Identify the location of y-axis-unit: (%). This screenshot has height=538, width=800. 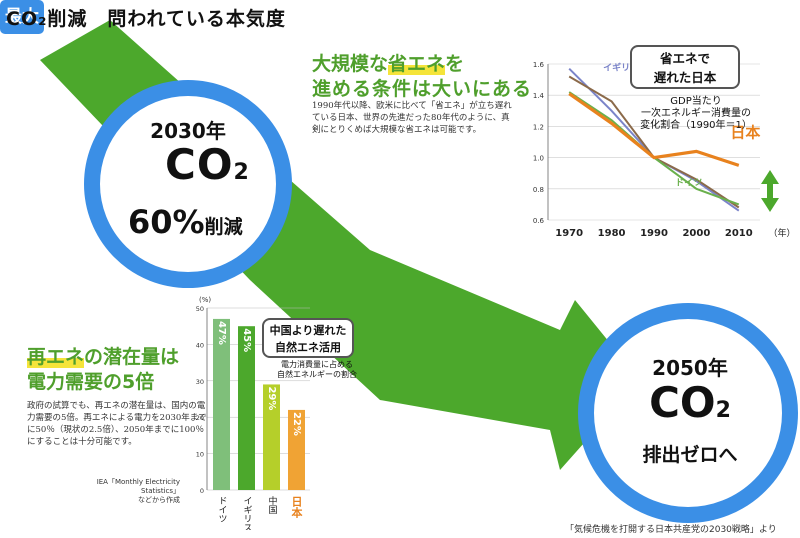
(205, 300).